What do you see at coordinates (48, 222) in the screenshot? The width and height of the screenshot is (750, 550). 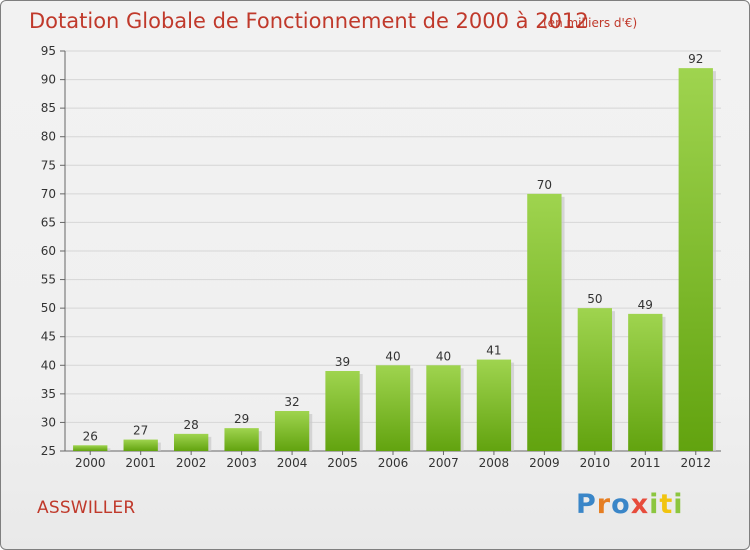 I see `y-tick-label: 65` at bounding box center [48, 222].